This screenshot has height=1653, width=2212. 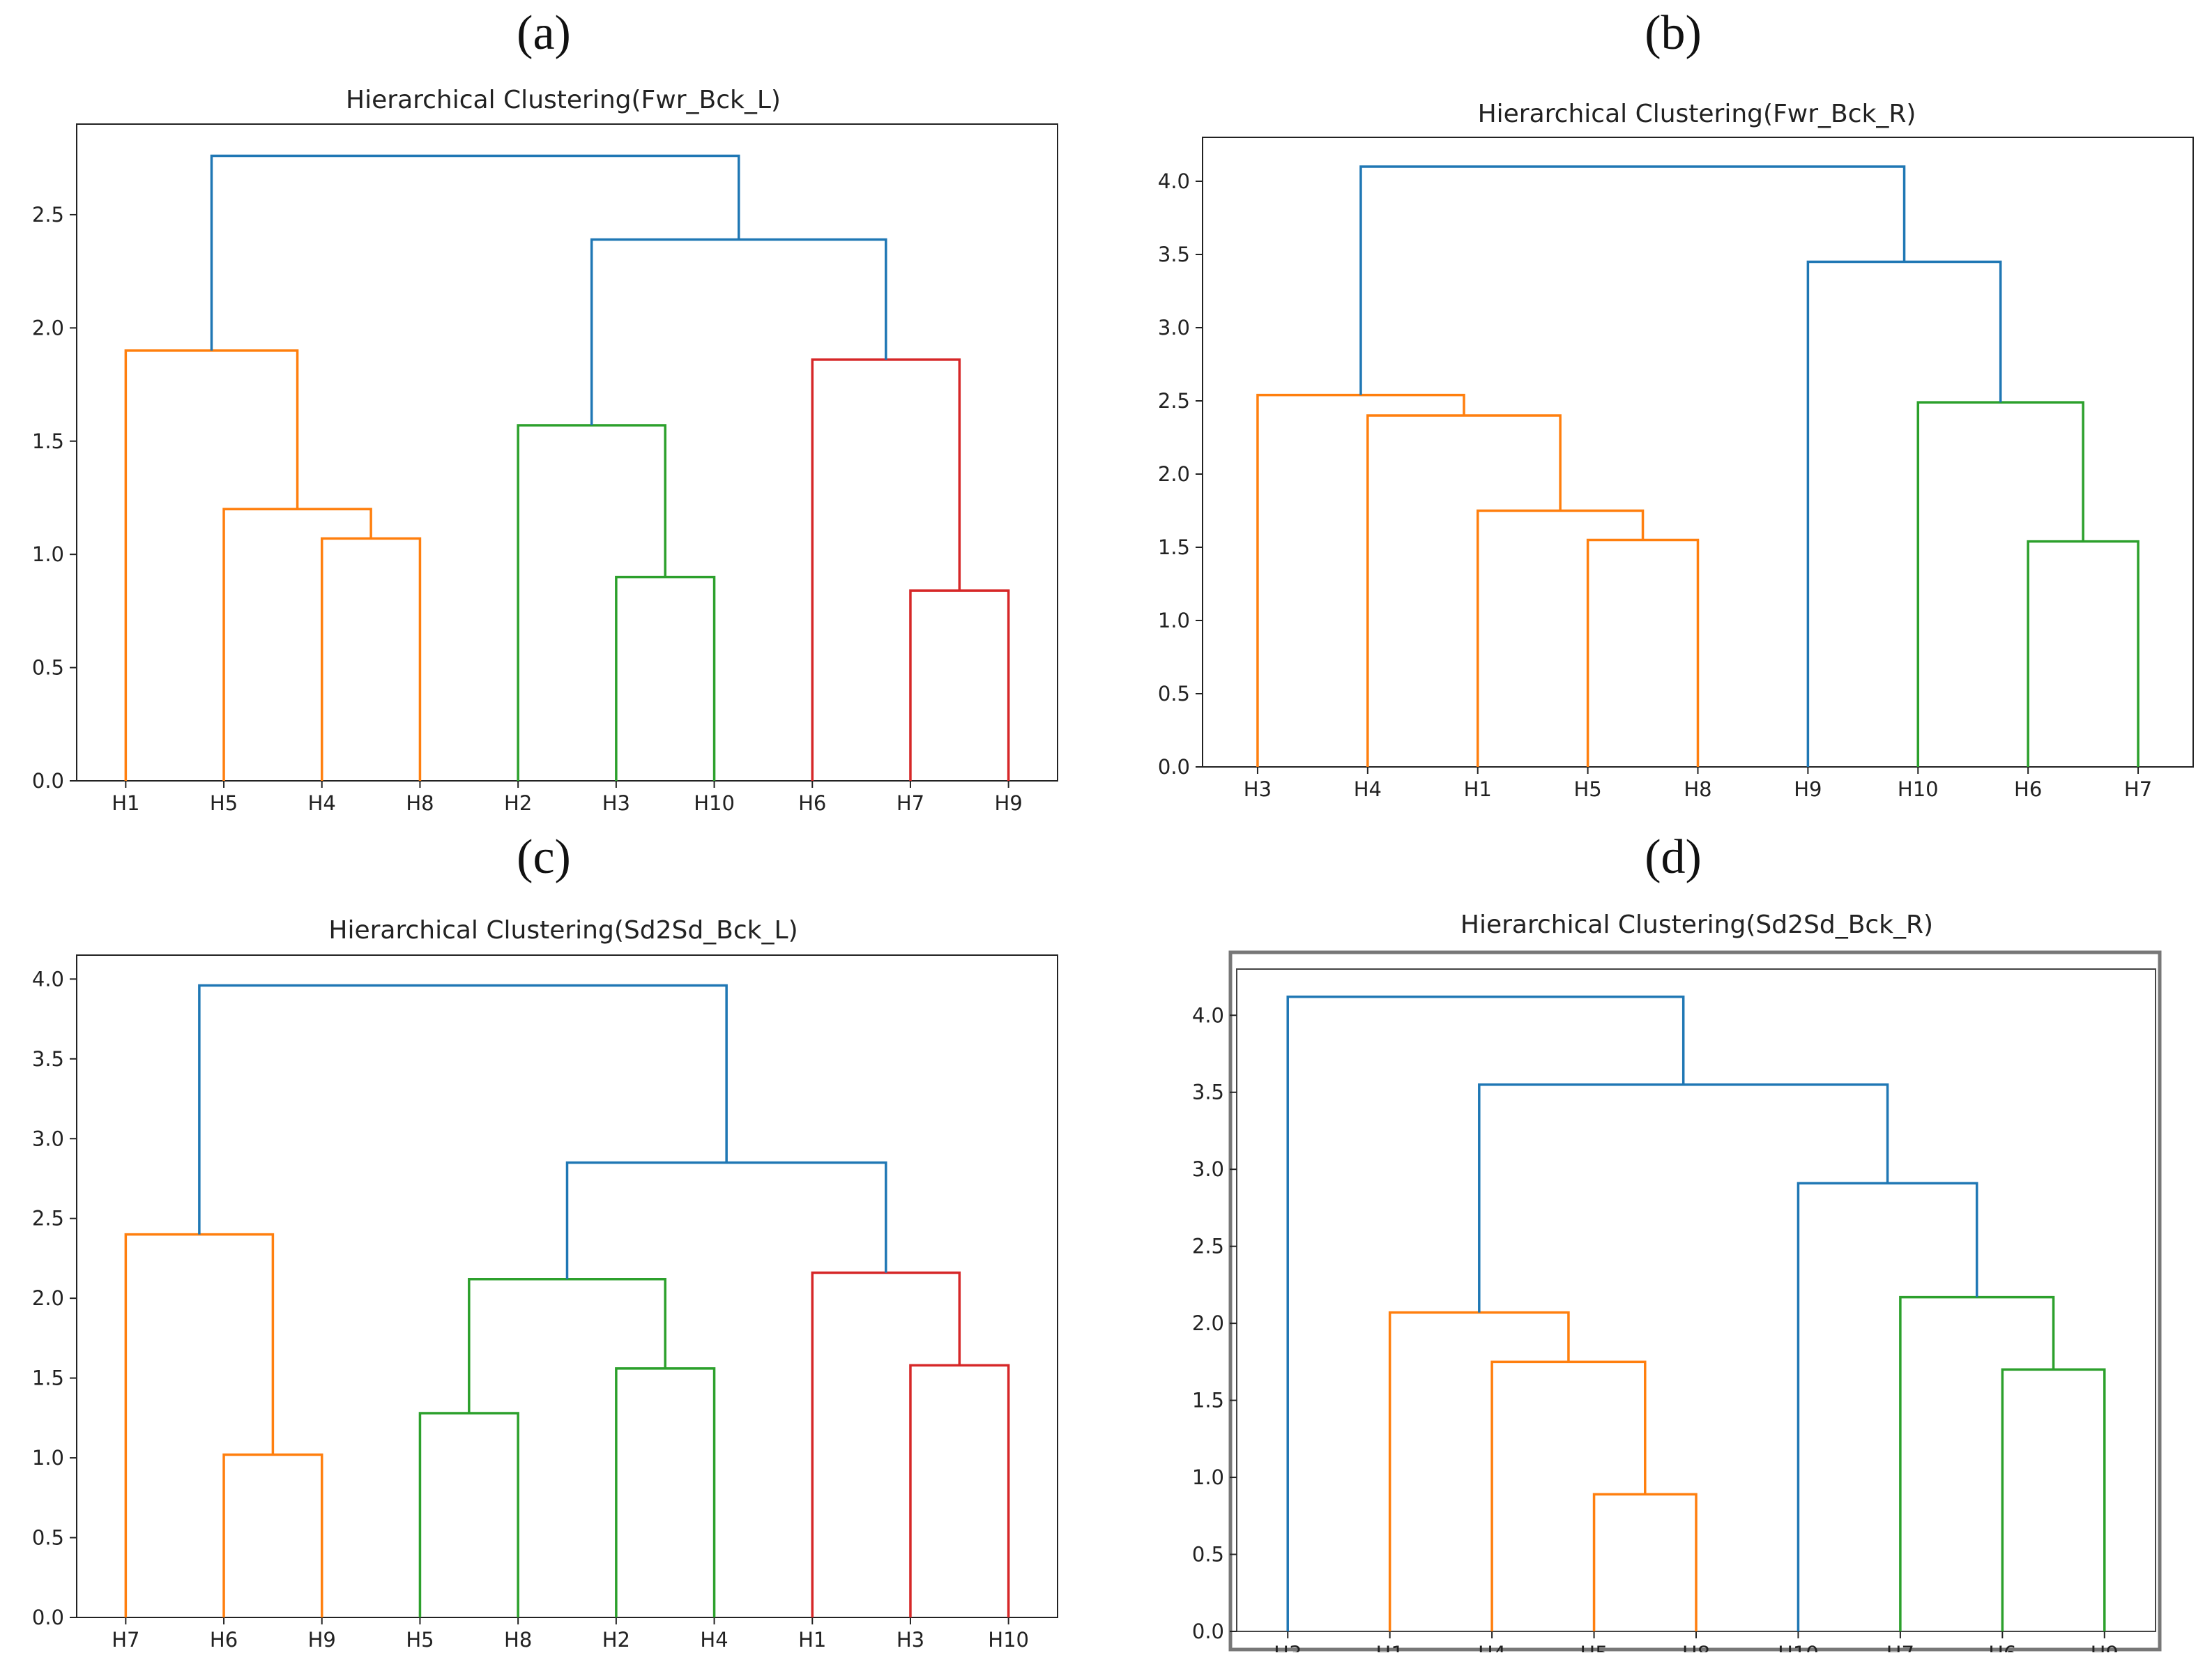 What do you see at coordinates (563, 930) in the screenshot?
I see `chart-title: Hierarchical Clustering(Sd2Sd_Bck_L)` at bounding box center [563, 930].